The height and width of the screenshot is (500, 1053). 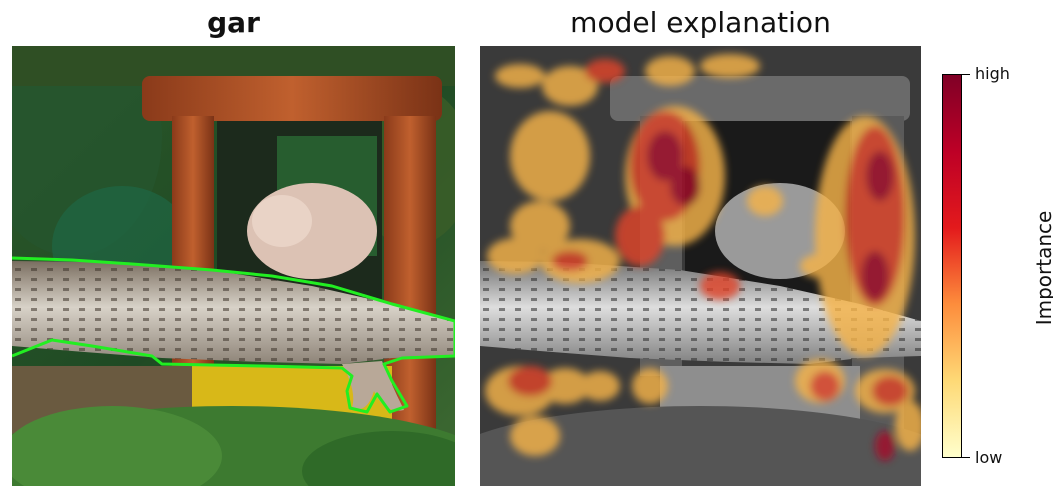 I want to click on colorbar-high-label: high, so click(x=992, y=73).